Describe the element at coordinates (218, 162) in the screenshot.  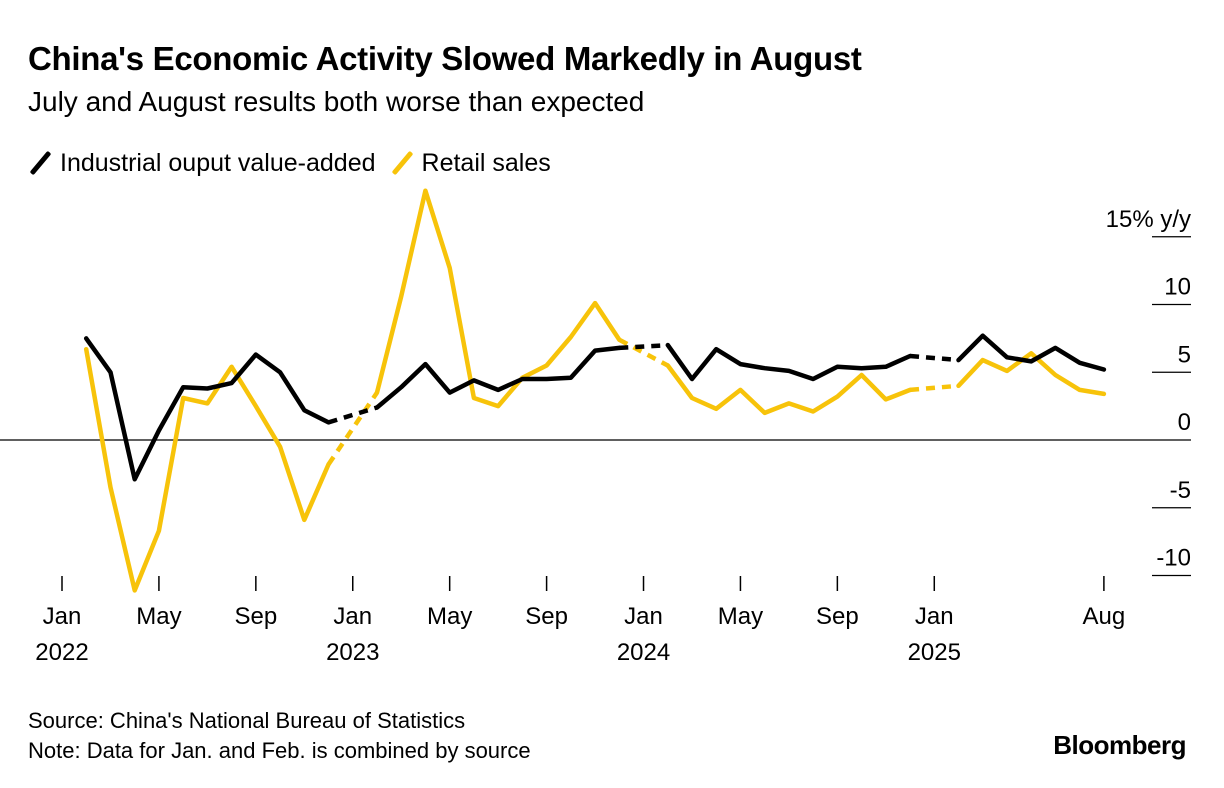
I see `legend-label-industrial: Industrial ouput value-added` at that location.